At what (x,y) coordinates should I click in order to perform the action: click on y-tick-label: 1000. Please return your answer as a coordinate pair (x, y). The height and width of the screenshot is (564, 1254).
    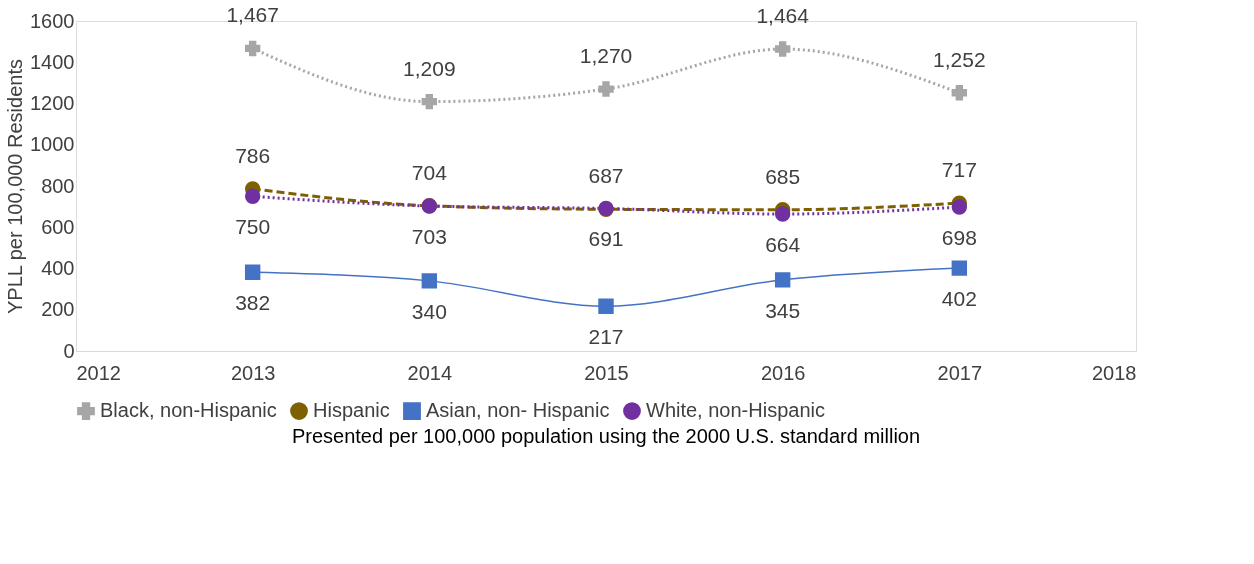
    Looking at the image, I should click on (52, 144).